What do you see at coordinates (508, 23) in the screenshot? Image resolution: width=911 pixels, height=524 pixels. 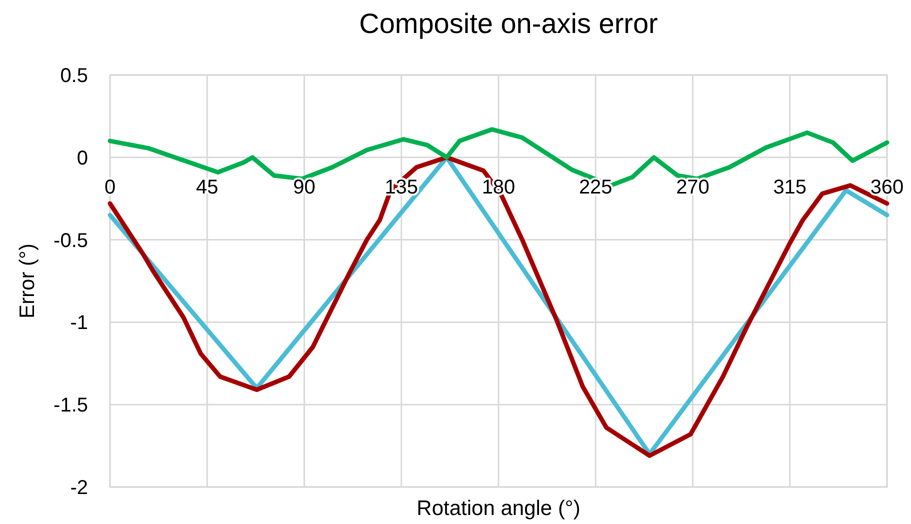 I see `chart-title: Composite on-axis error` at bounding box center [508, 23].